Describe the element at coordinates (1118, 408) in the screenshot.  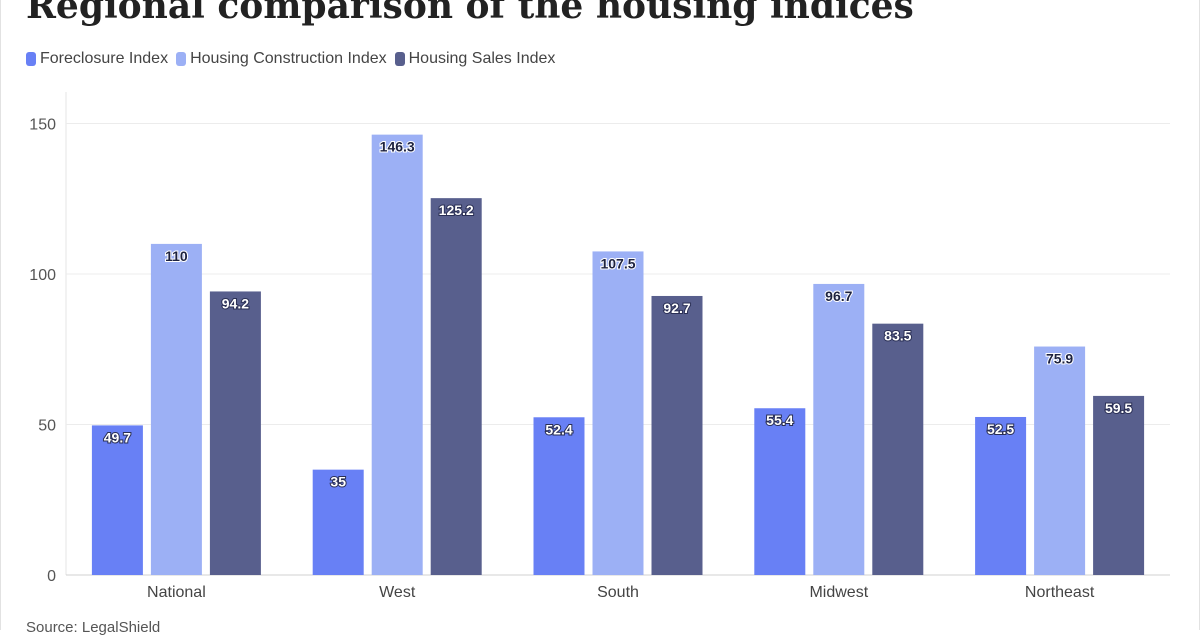
I see `bar-value-label: 59.5` at that location.